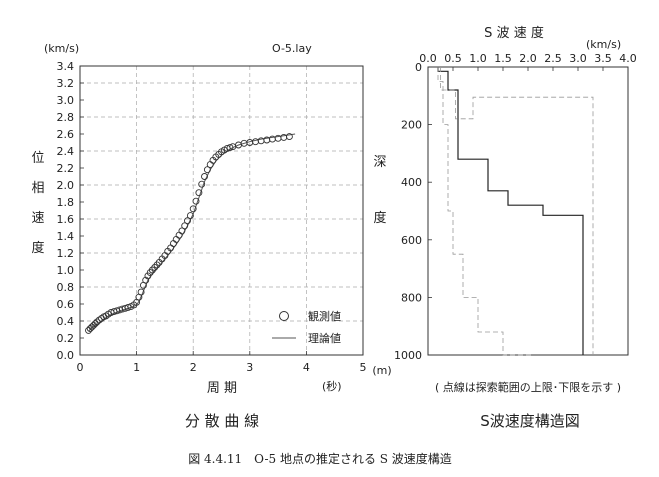  Describe the element at coordinates (578, 58) in the screenshot. I see `right-x-tick-label: 3.0` at that location.